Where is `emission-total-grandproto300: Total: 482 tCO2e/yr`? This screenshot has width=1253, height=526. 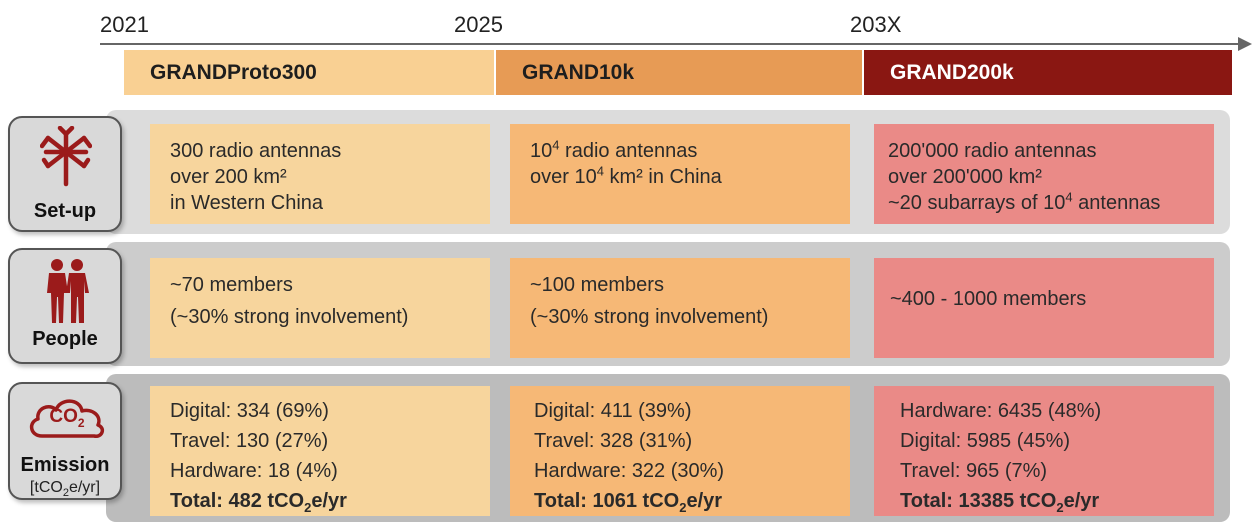
emission-total-grandproto300: Total: 482 tCO2e/yr is located at coordinates (258, 502).